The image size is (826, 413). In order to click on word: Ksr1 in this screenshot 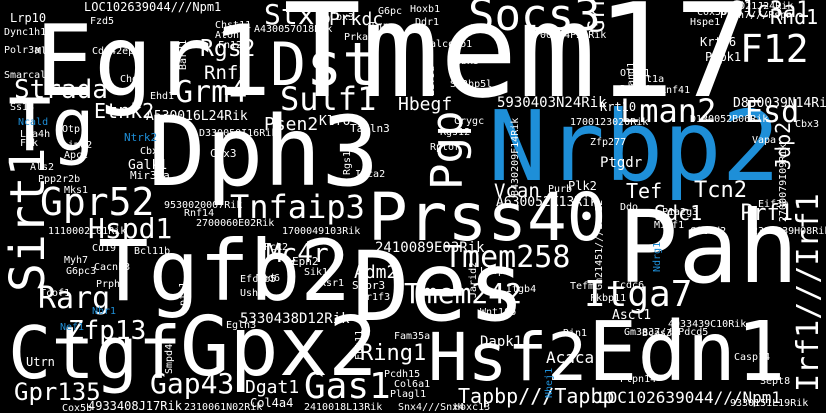, I will do `click(332, 283)`.